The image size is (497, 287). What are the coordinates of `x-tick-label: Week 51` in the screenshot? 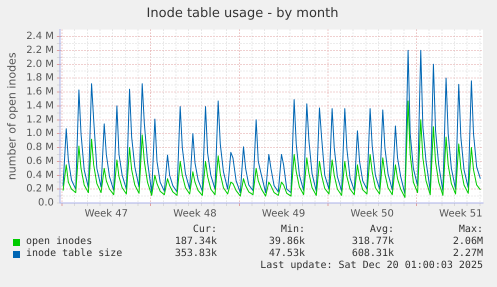 It's located at (460, 214).